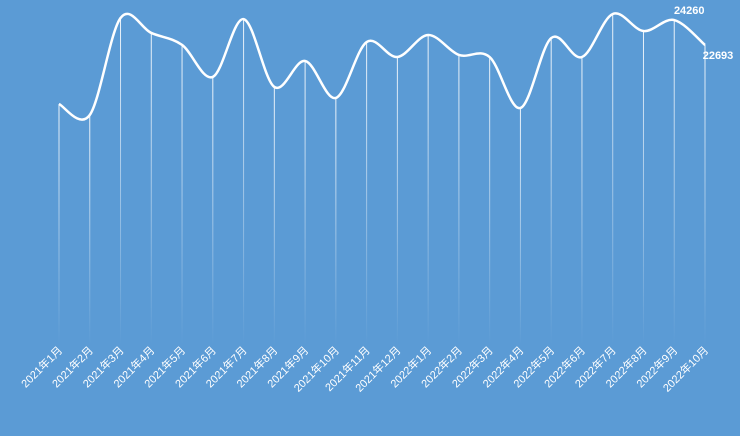 The image size is (740, 436). Describe the element at coordinates (718, 56) in the screenshot. I see `data-label: 22693` at that location.